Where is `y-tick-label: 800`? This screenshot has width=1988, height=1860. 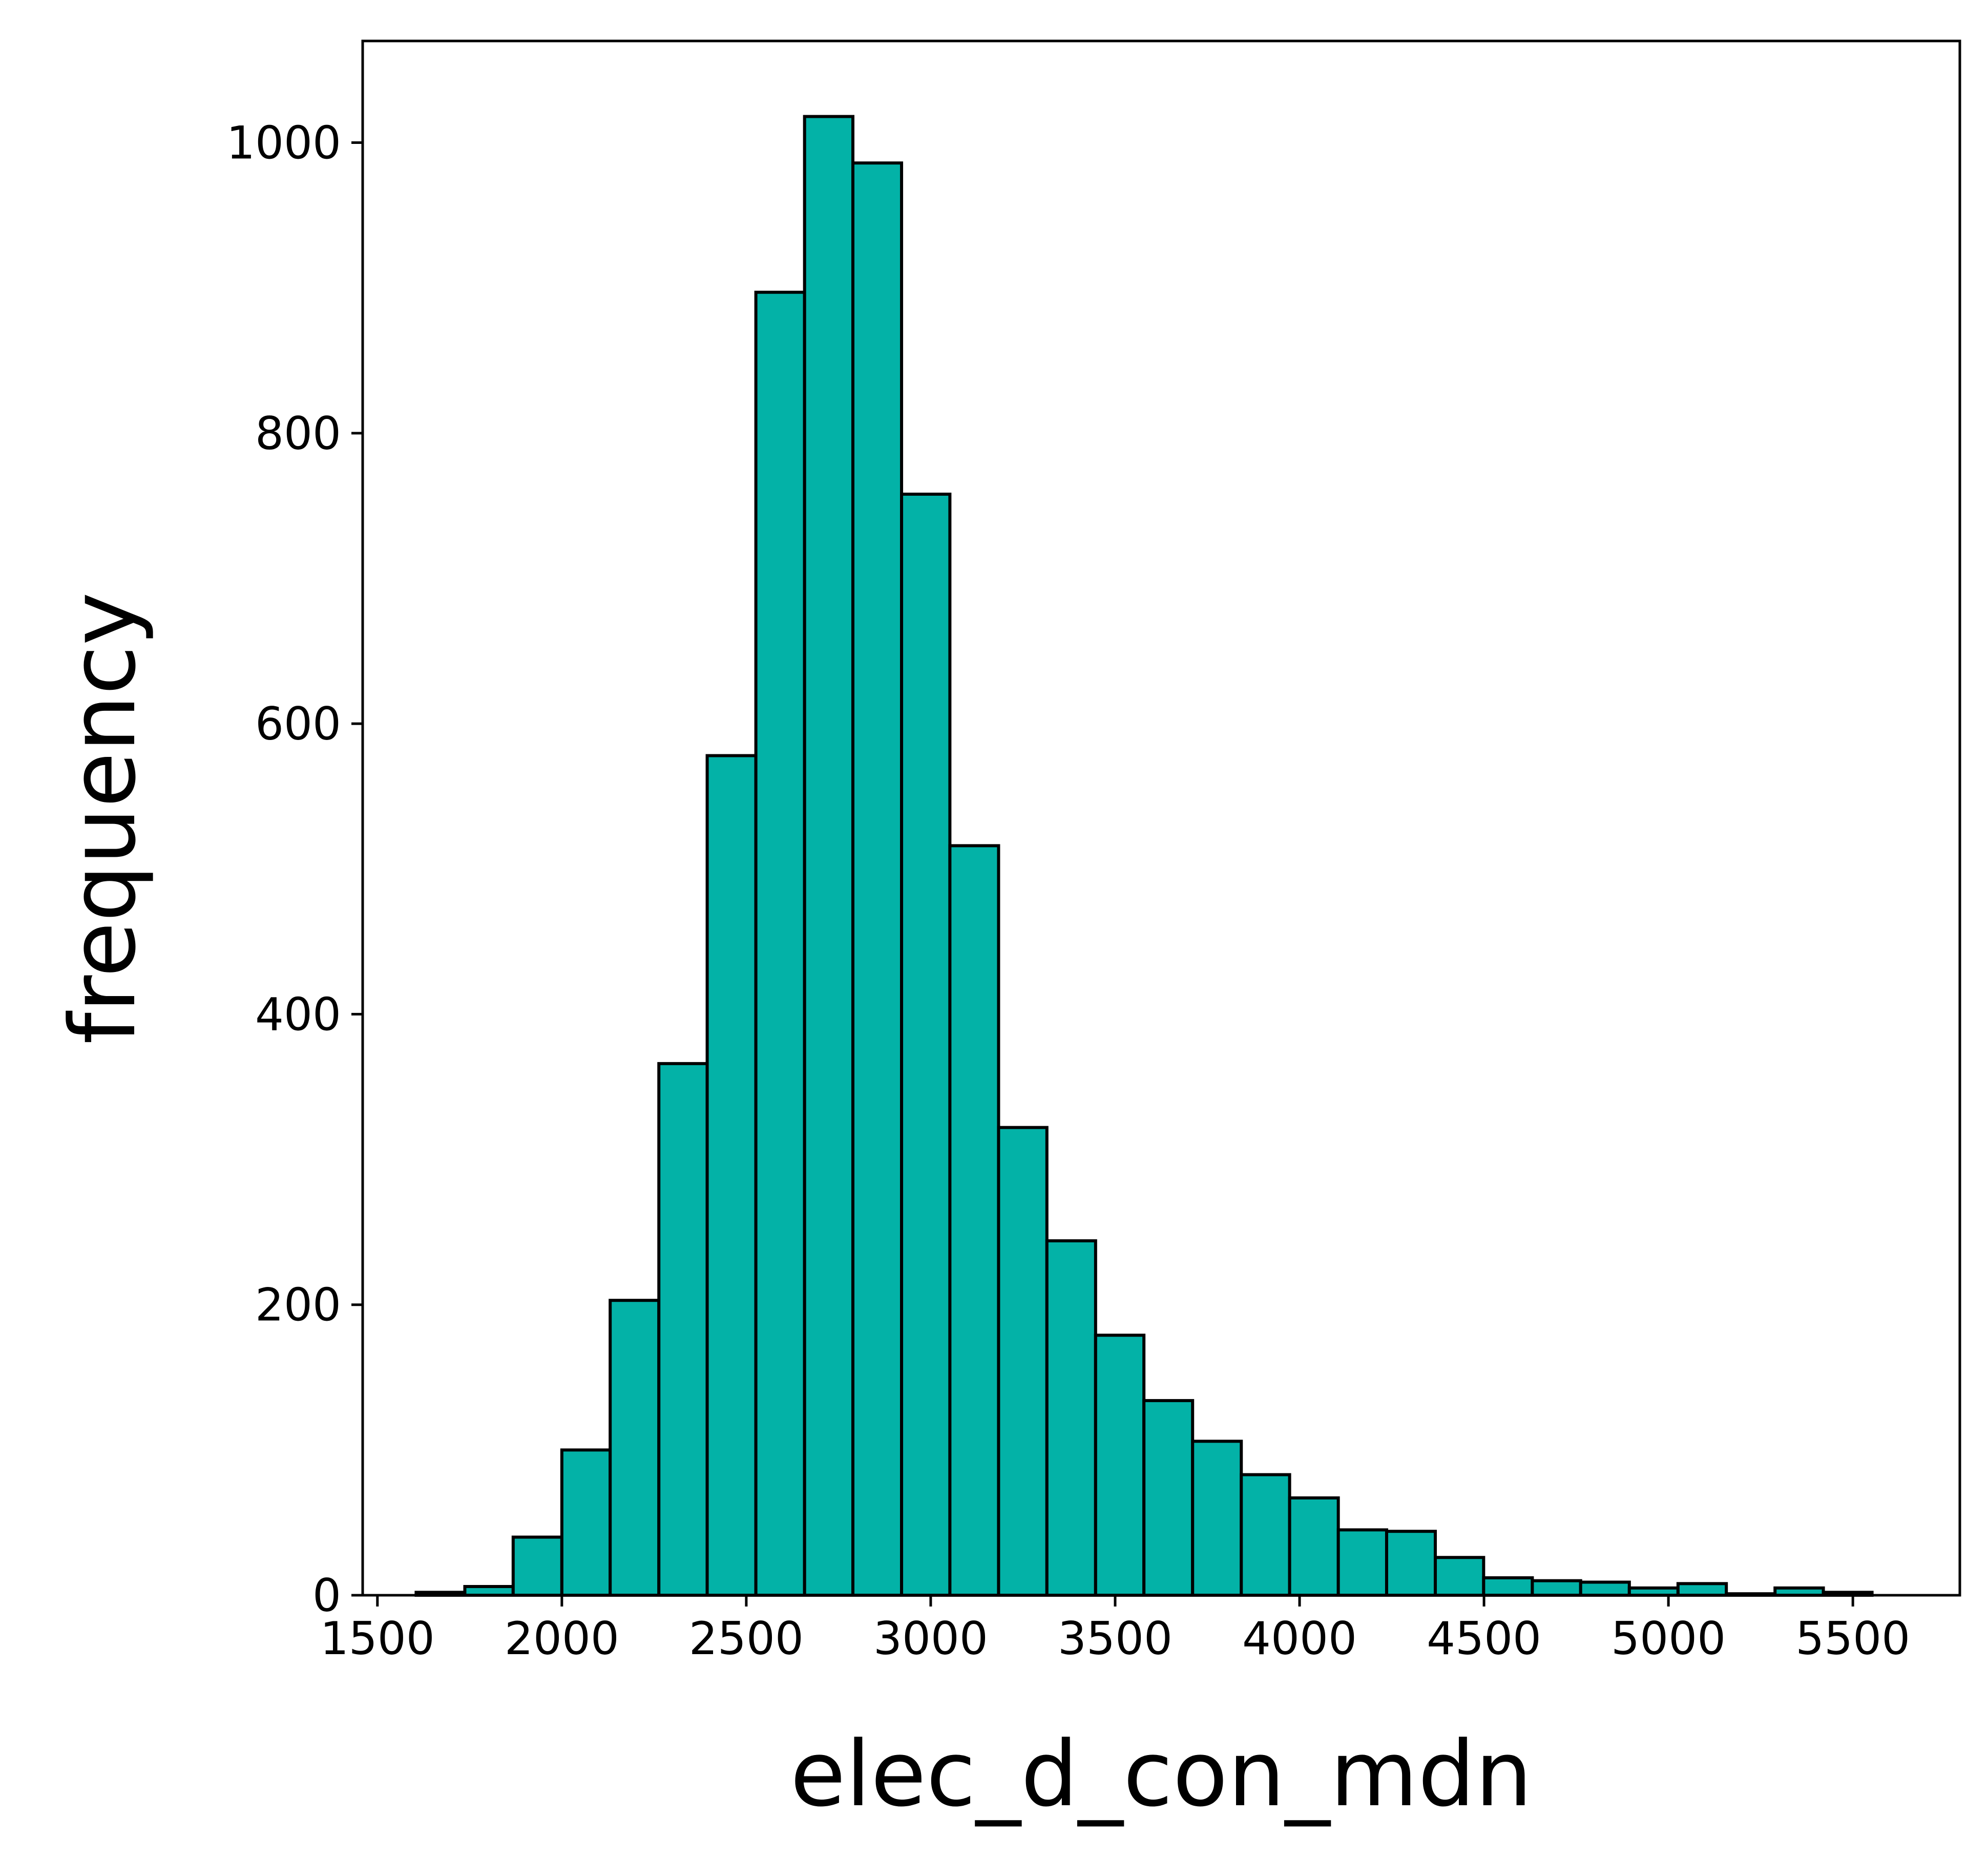
y-tick-label: 800 is located at coordinates (298, 434).